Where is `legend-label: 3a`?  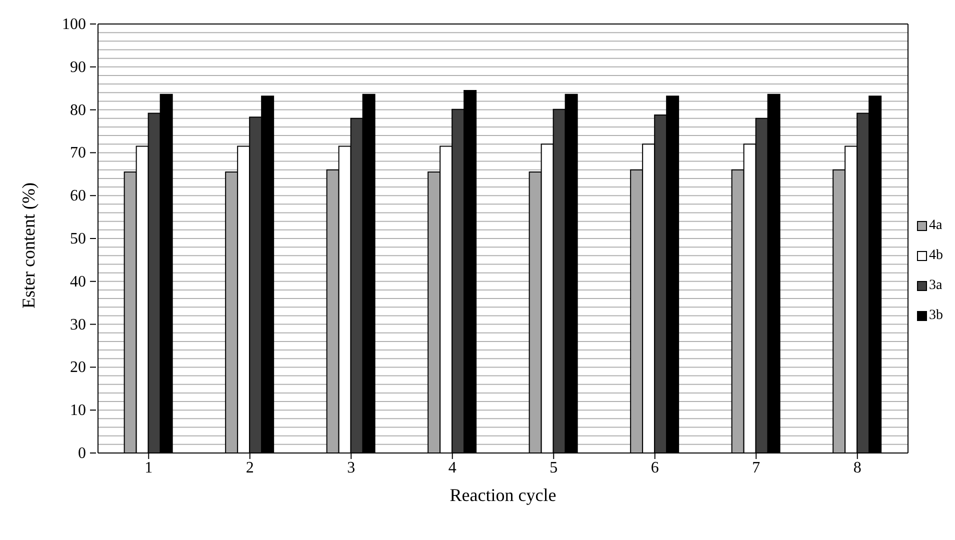 legend-label: 3a is located at coordinates (935, 286).